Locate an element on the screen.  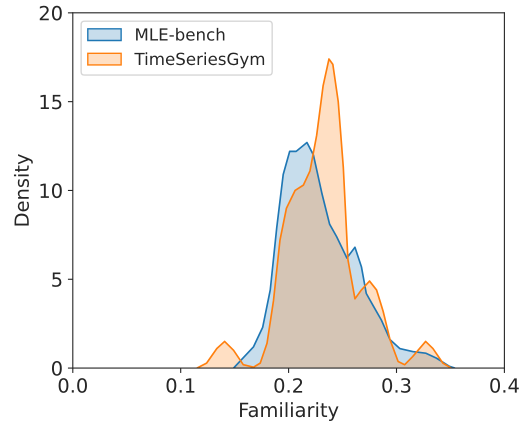
legend-label: MLE-bench is located at coordinates (180, 34).